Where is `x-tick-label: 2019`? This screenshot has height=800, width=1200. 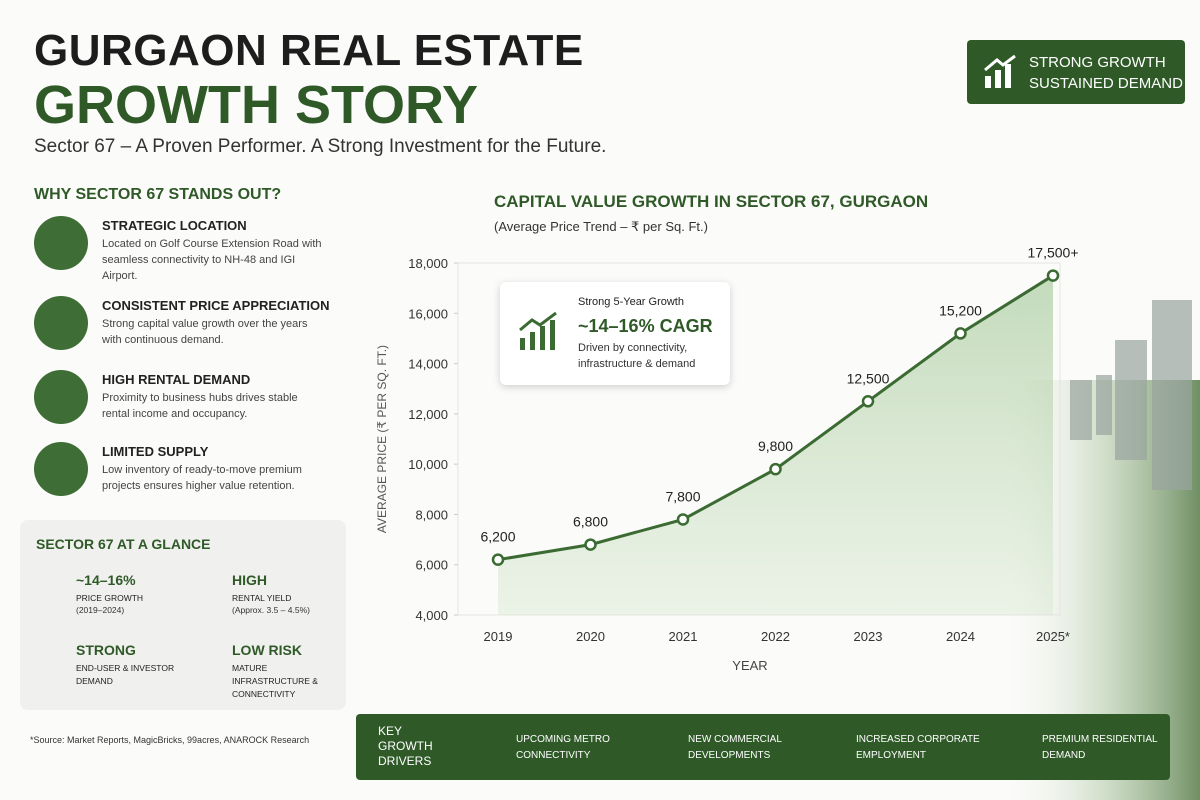
x-tick-label: 2019 is located at coordinates (498, 636).